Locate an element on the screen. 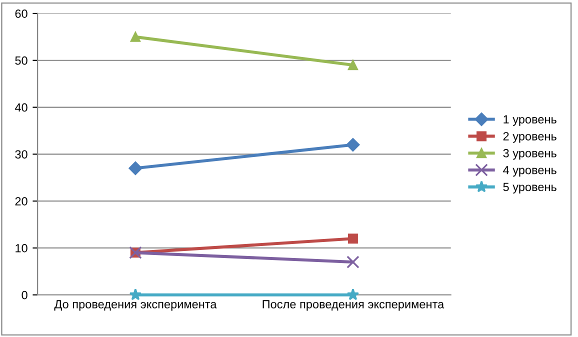 Image resolution: width=578 pixels, height=337 pixels. legend-label: 3 уровень is located at coordinates (529, 154).